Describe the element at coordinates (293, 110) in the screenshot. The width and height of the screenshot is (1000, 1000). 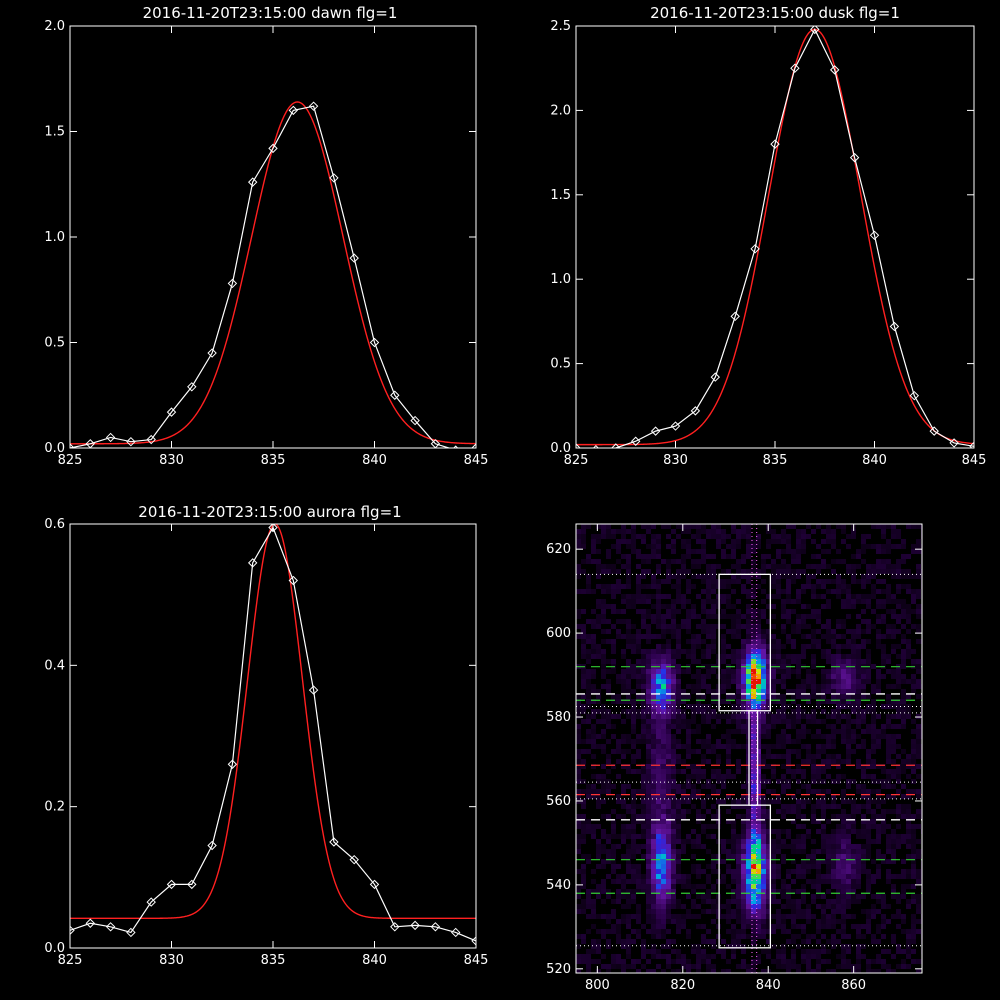
I see `panel-1-data-point` at that location.